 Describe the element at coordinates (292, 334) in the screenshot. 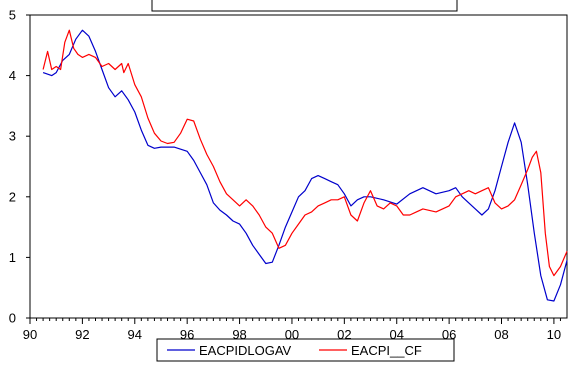

I see `x-tick-label: 00` at that location.